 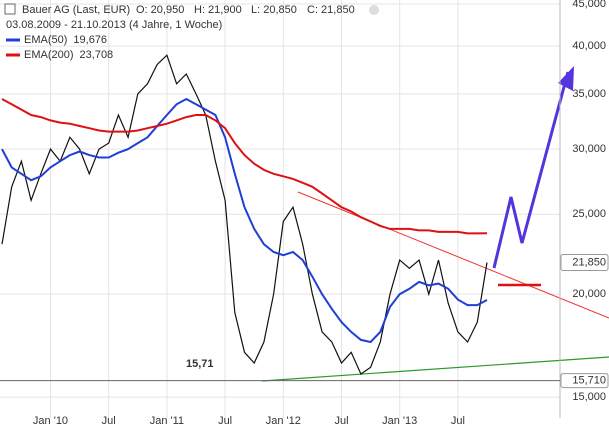 What do you see at coordinates (589, 149) in the screenshot?
I see `y-tick-label: 30,000` at bounding box center [589, 149].